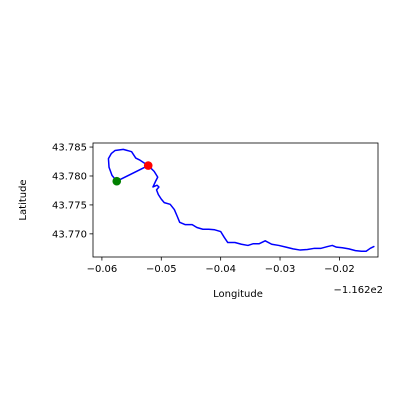 The image size is (400, 400). What do you see at coordinates (339, 269) in the screenshot?
I see `x-tick-label: −0.02` at bounding box center [339, 269].